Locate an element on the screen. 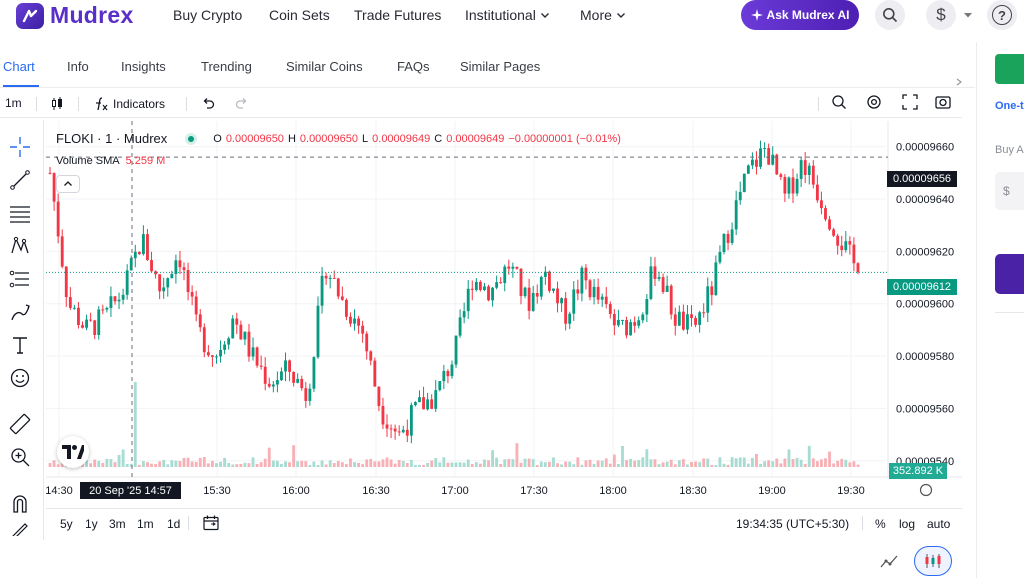  line-chart-button is located at coordinates (889, 561).